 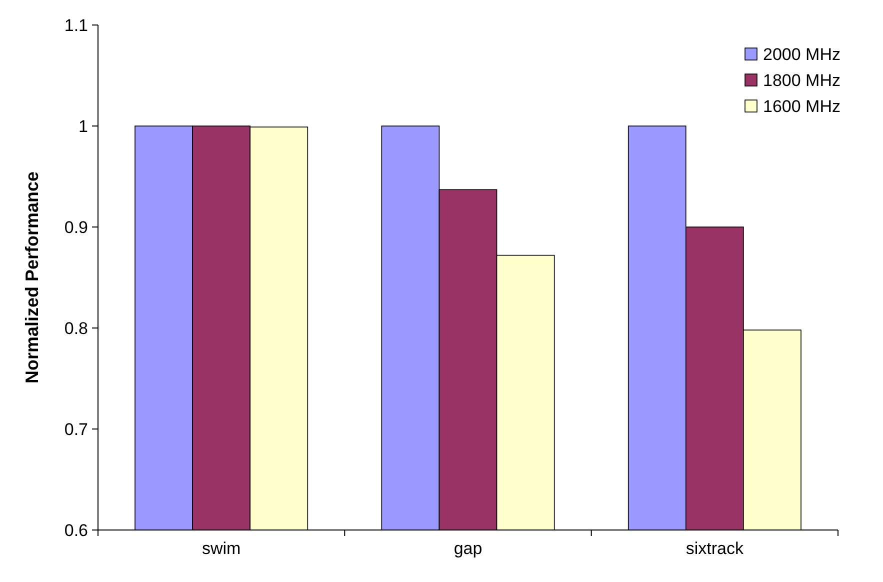 I want to click on y-tick-label: 0.8, so click(x=76, y=328).